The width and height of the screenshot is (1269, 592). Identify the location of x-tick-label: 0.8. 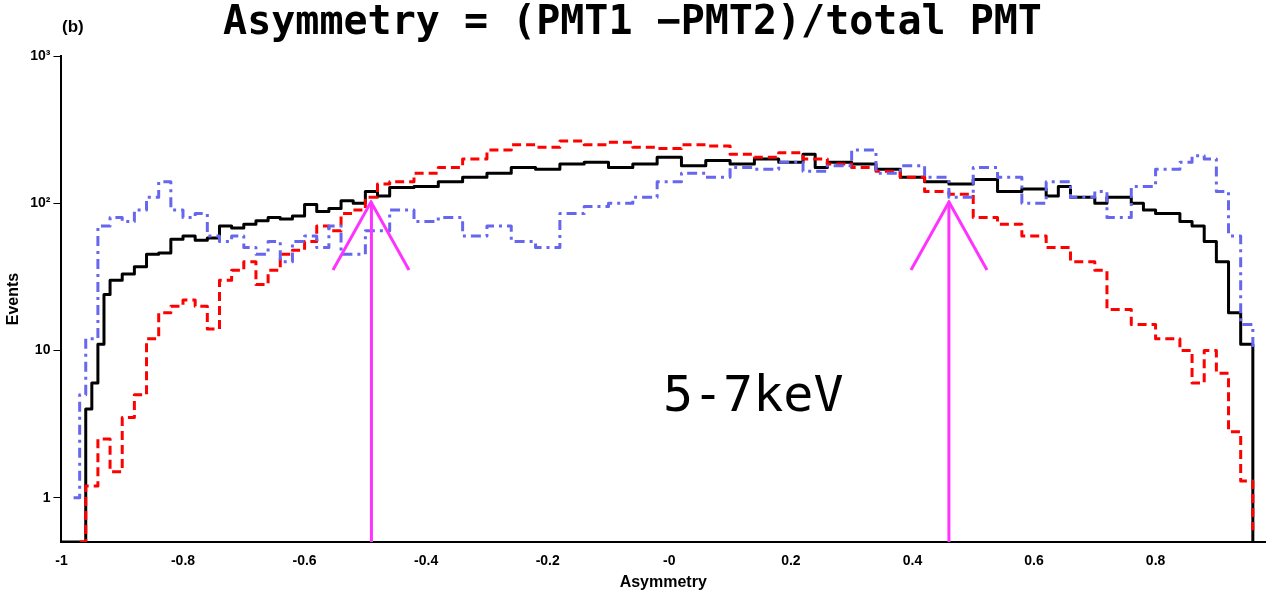
(1155, 560).